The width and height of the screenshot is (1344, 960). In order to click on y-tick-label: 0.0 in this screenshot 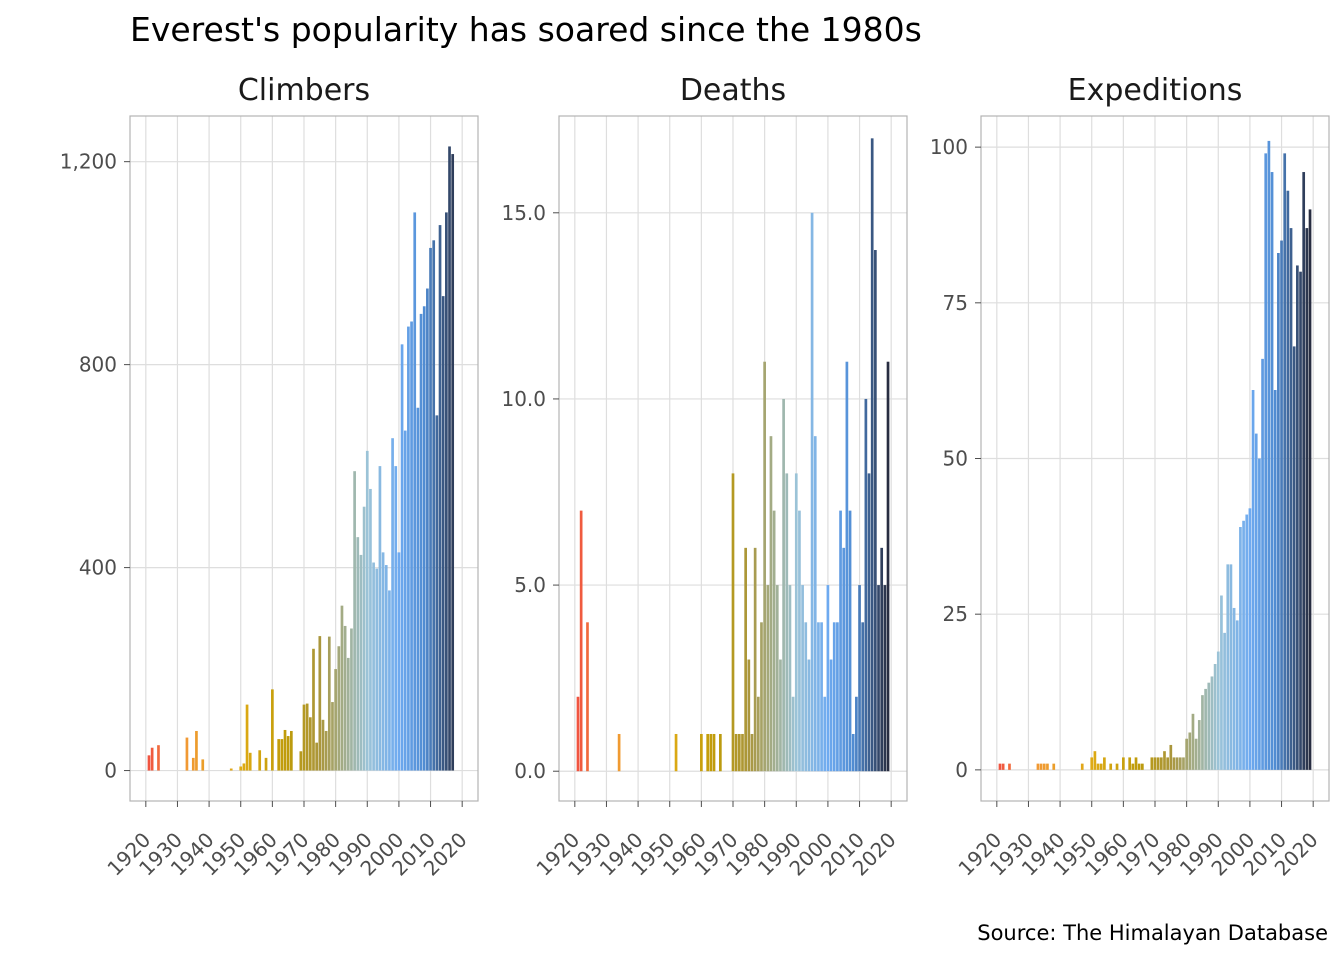, I will do `click(530, 771)`.